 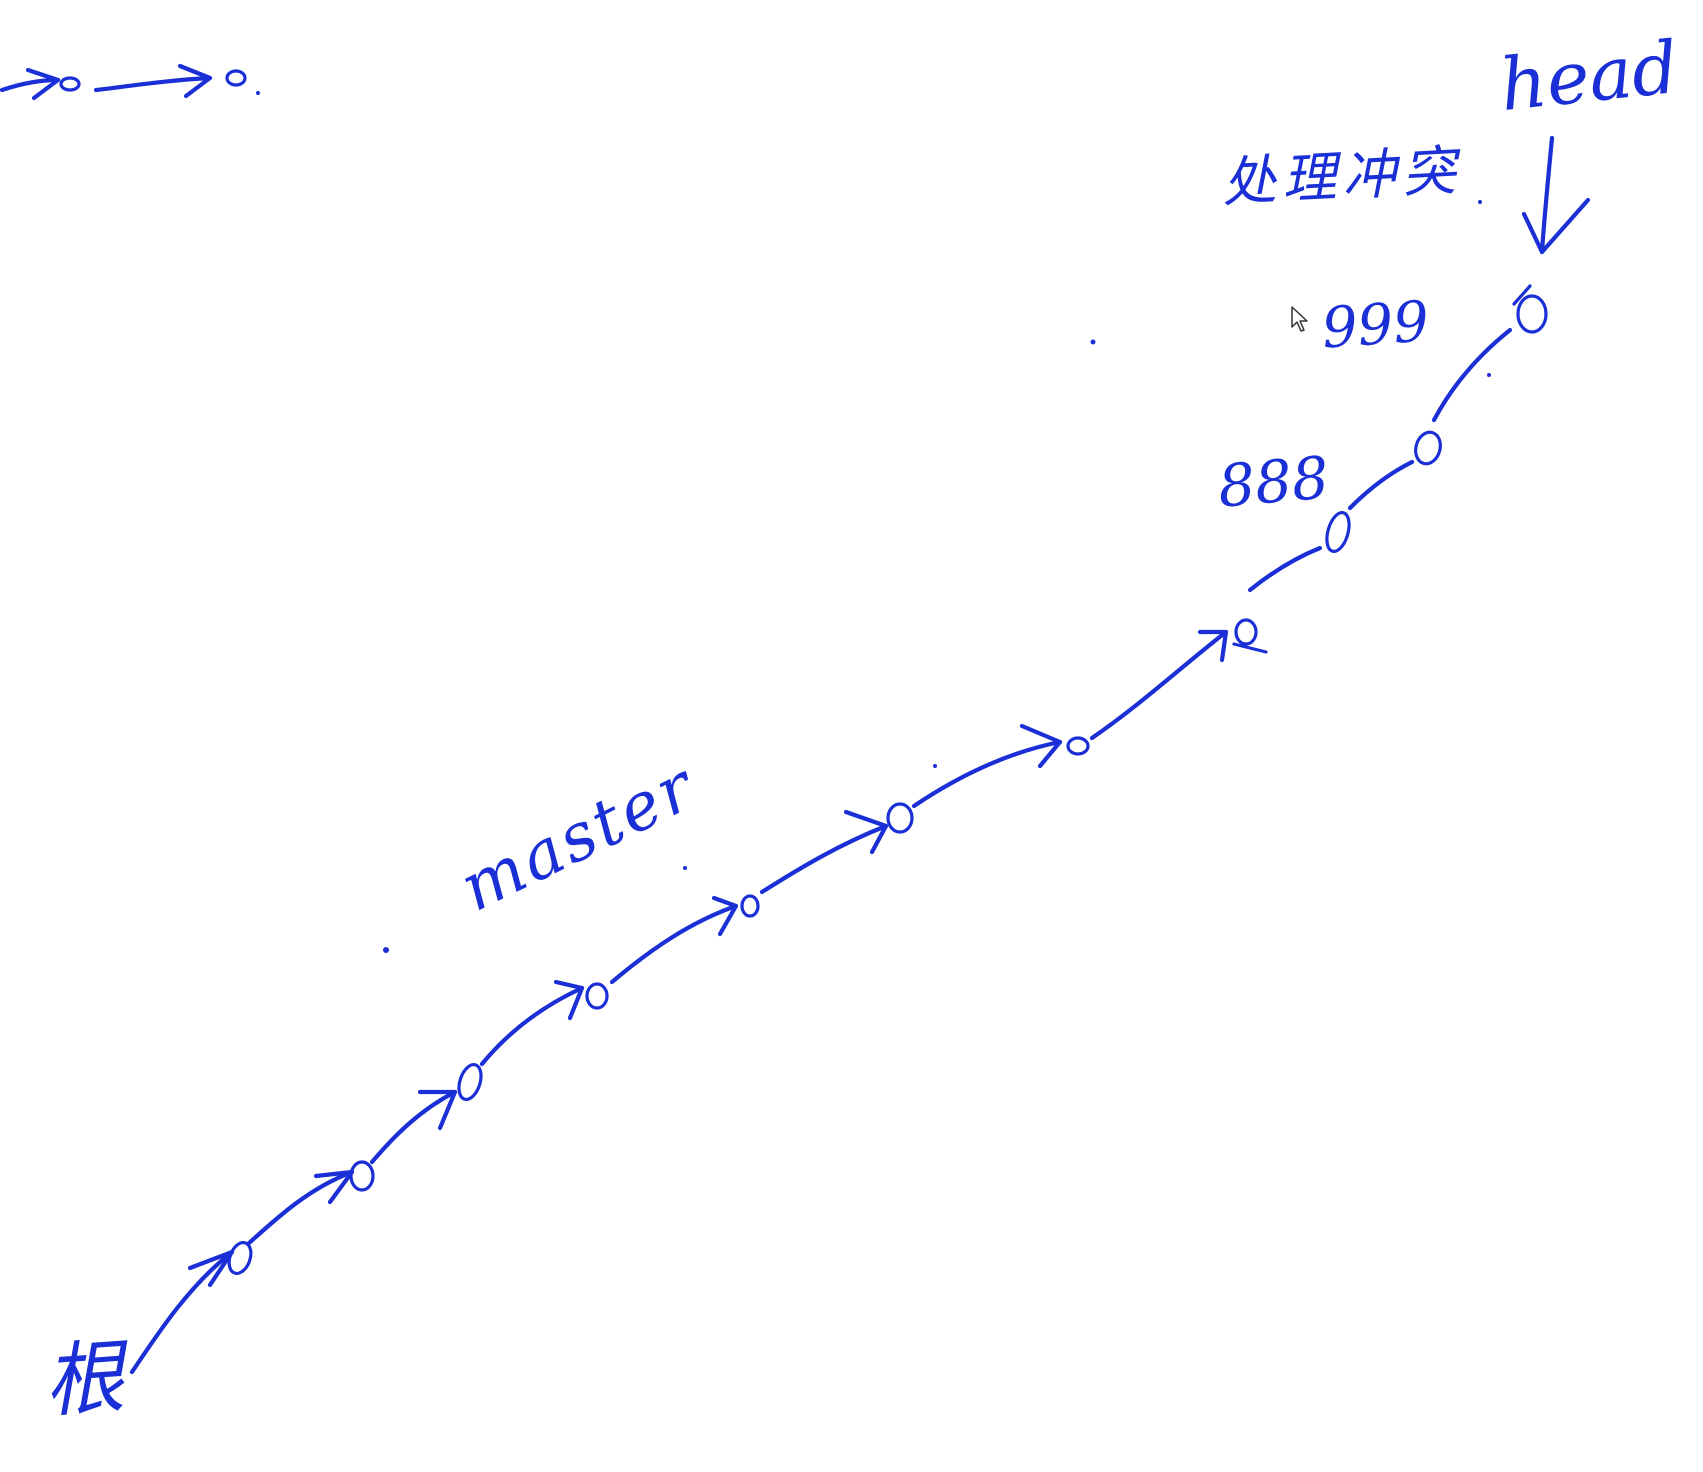 I want to click on head-label: head, so click(x=1589, y=76).